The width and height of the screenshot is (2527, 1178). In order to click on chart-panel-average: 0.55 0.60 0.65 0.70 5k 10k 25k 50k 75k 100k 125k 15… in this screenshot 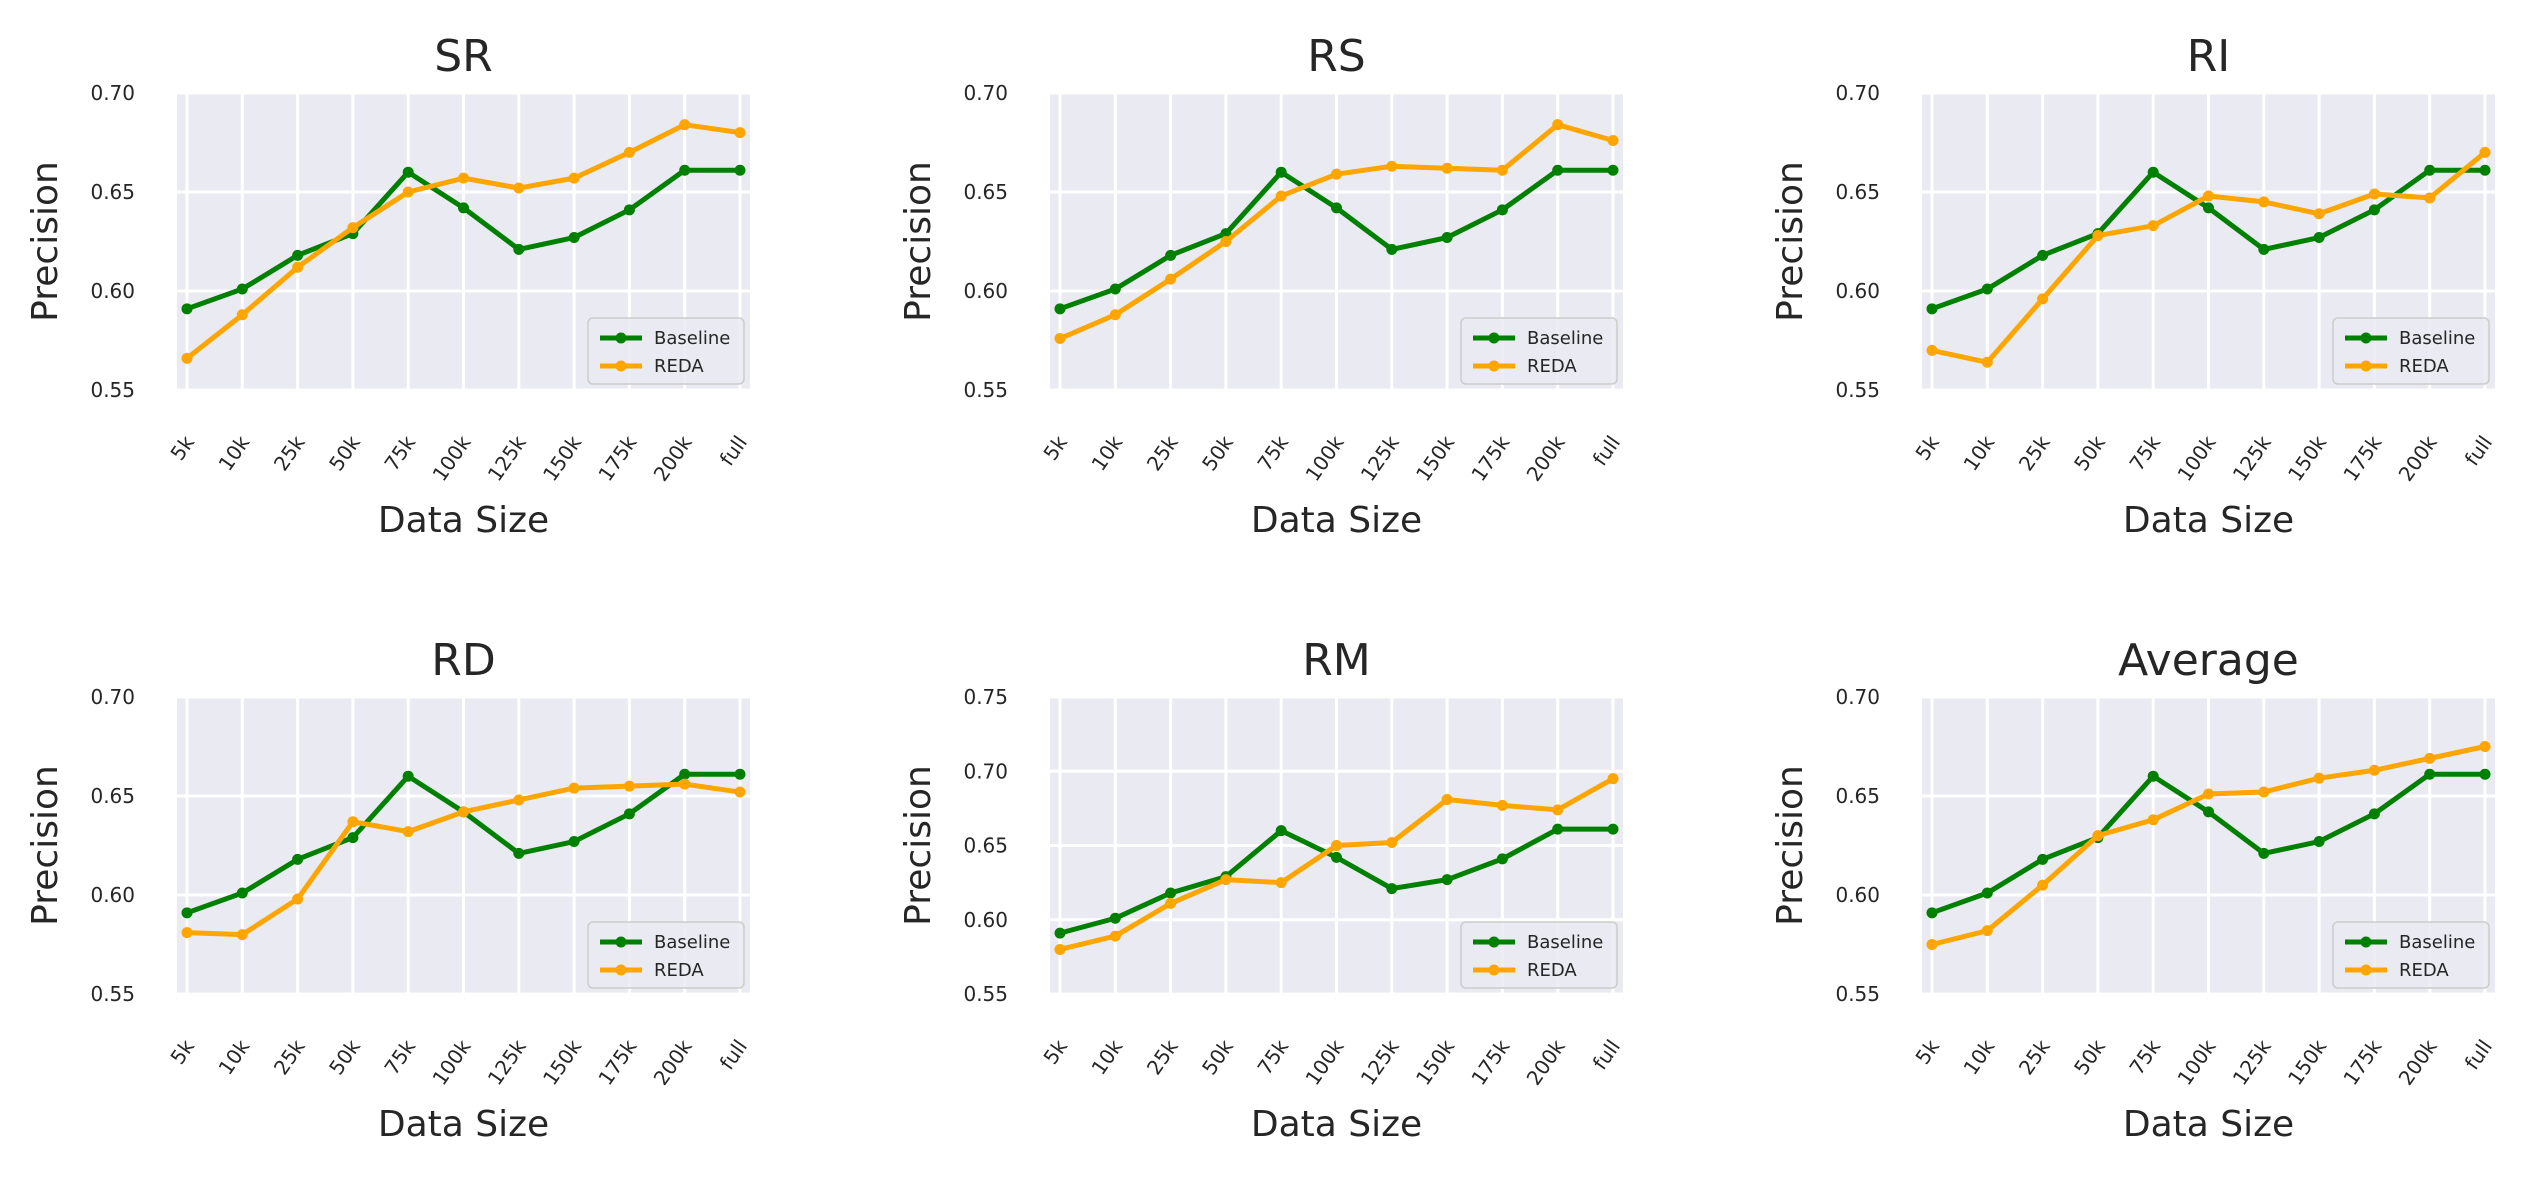, I will do `click(2133, 890)`.